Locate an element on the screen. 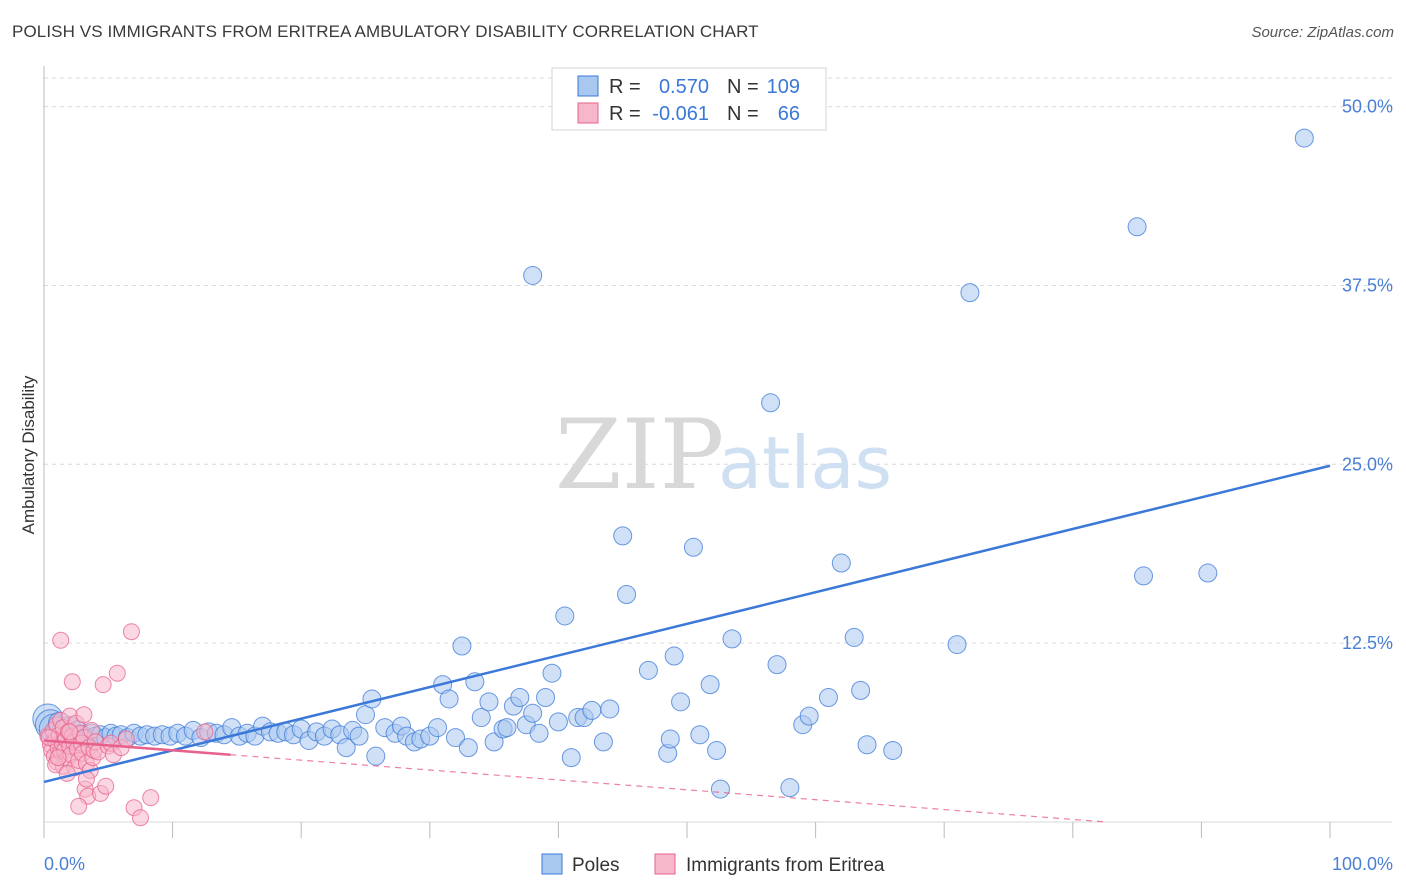 The height and width of the screenshot is (892, 1406). watermark: ZIP atlas is located at coordinates (723, 455).